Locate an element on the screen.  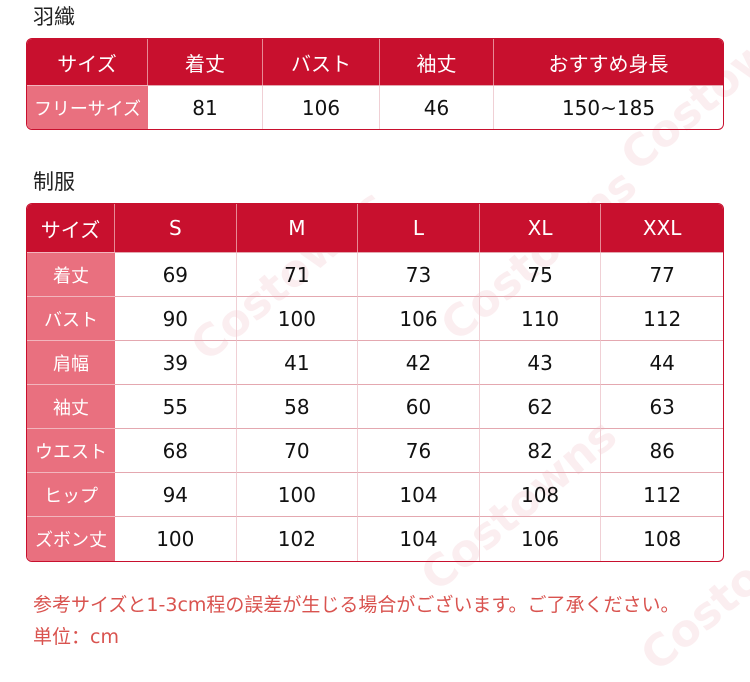
table-cell: 58 is located at coordinates (297, 406).